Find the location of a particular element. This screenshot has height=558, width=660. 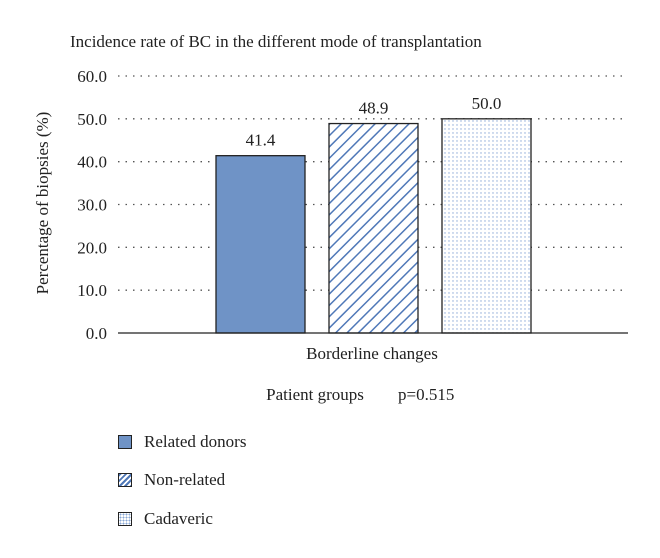

legend-item-related-donors: Related donors is located at coordinates (182, 442).